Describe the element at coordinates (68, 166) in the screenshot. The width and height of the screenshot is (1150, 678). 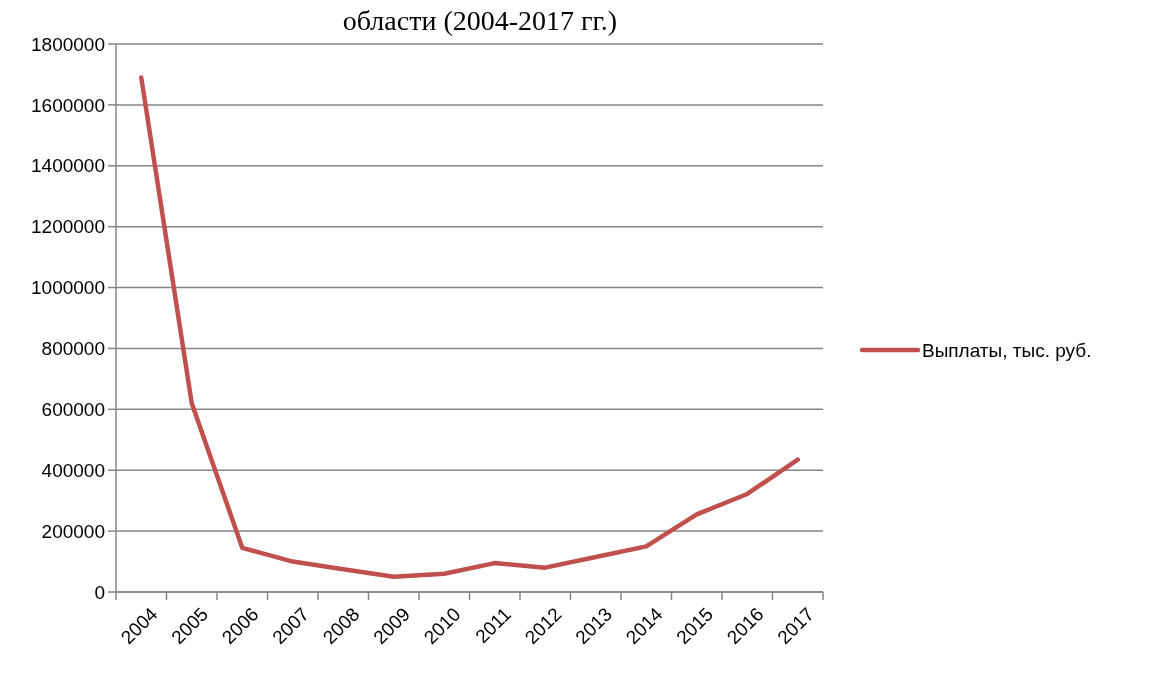
I see `y-tick-label: 1400000` at that location.